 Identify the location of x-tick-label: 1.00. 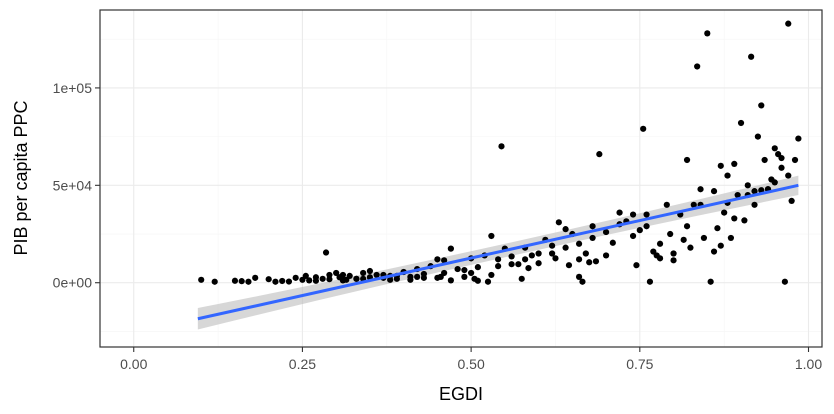
(808, 364).